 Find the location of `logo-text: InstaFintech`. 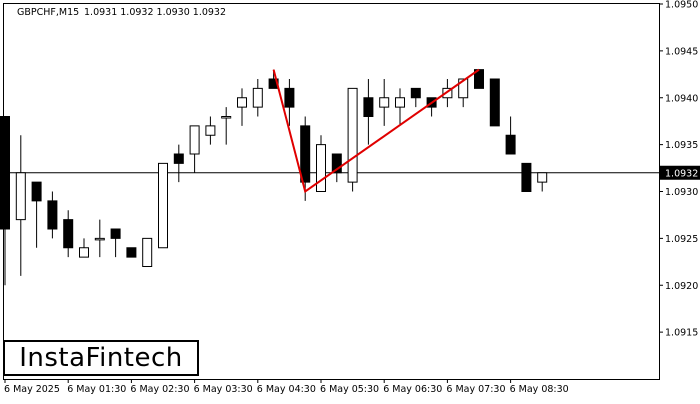

logo-text: InstaFintech is located at coordinates (101, 358).